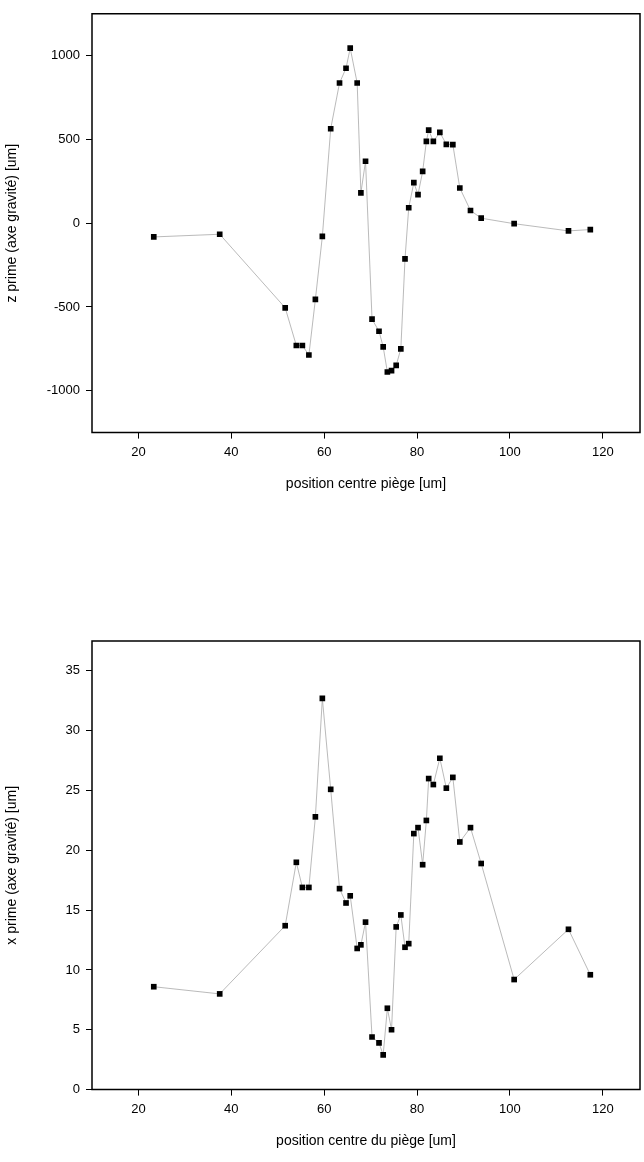 This screenshot has height=1162, width=644. I want to click on y-tick-label: 500, so click(69, 139).